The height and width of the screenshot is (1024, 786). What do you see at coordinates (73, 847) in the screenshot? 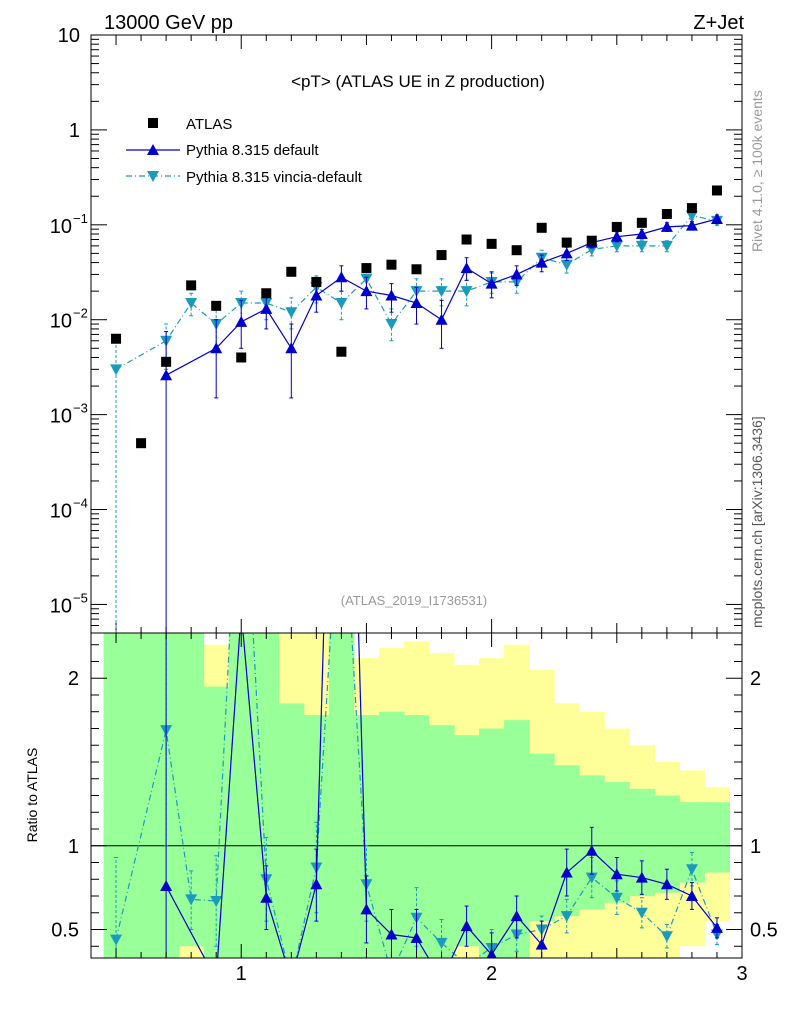
I see `ratio-y-tick-label: 1` at bounding box center [73, 847].